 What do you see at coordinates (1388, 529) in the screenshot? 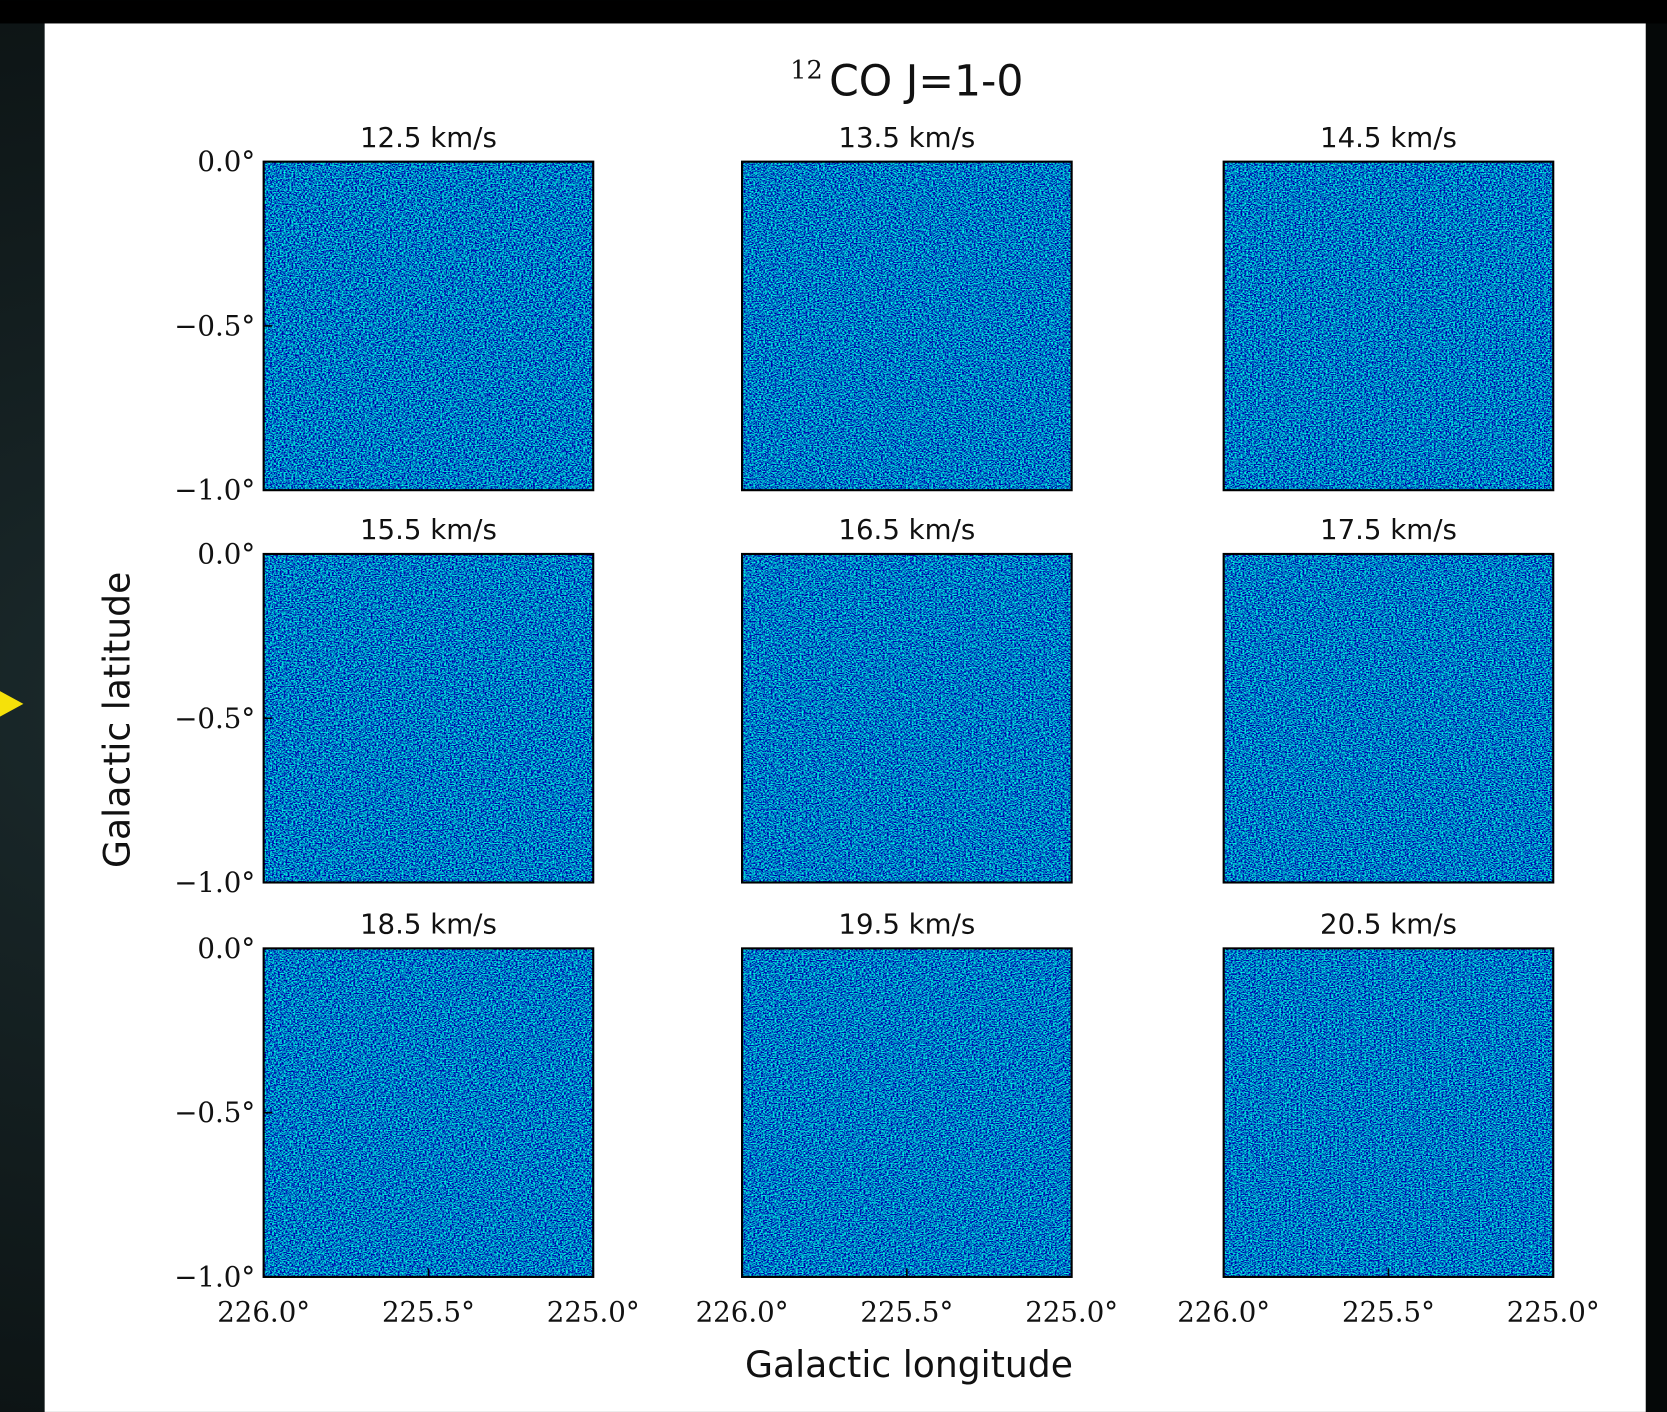
I see `subplot-title: 17.5 km/s` at bounding box center [1388, 529].